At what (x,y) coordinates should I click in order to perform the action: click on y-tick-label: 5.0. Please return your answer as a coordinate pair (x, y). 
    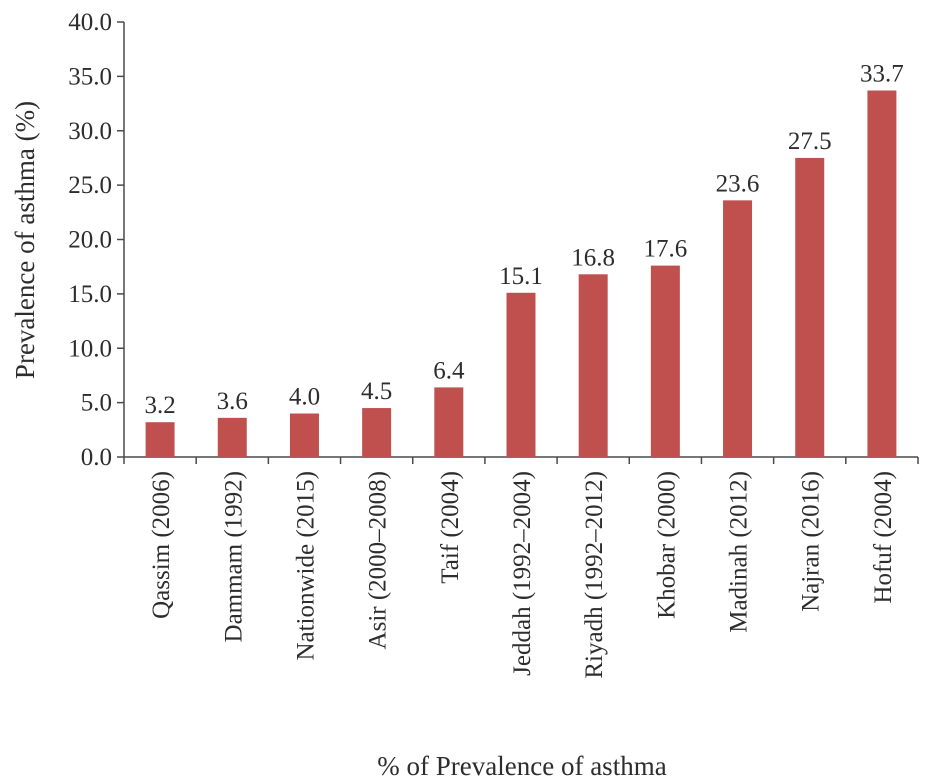
    Looking at the image, I should click on (96, 403).